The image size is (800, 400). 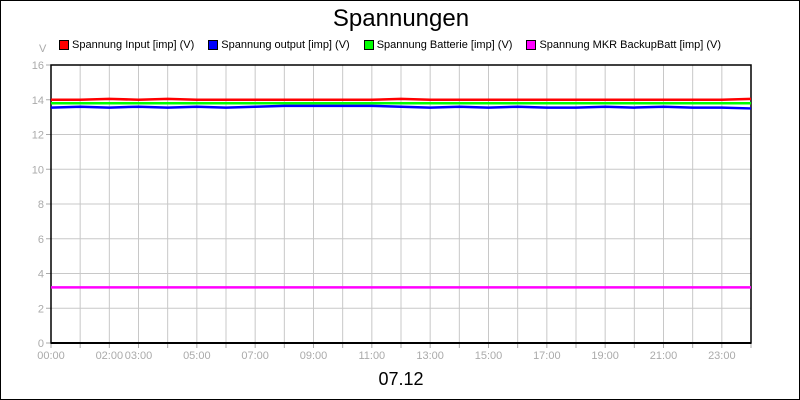 I want to click on legend-item: Spannung Batterie [imp] (V), so click(x=438, y=45).